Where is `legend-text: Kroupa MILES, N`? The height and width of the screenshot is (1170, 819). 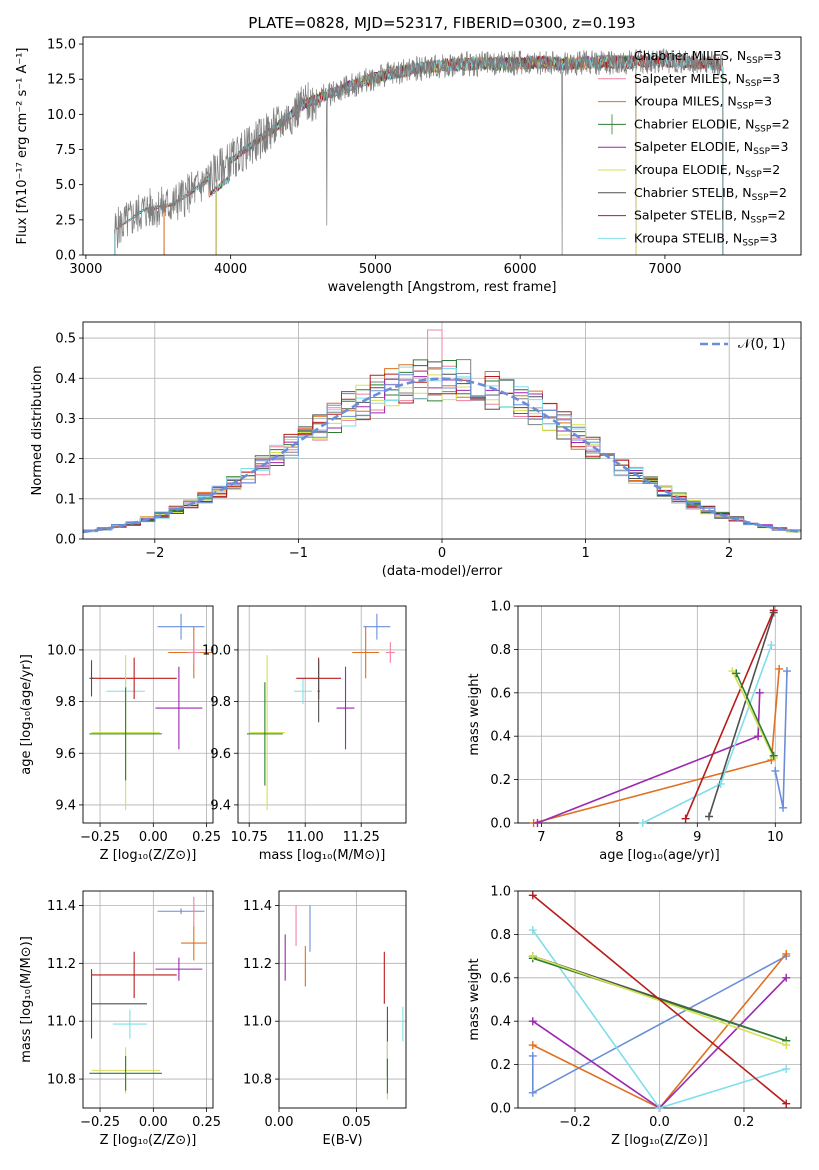
legend-text: Kroupa MILES, N is located at coordinates (685, 101).